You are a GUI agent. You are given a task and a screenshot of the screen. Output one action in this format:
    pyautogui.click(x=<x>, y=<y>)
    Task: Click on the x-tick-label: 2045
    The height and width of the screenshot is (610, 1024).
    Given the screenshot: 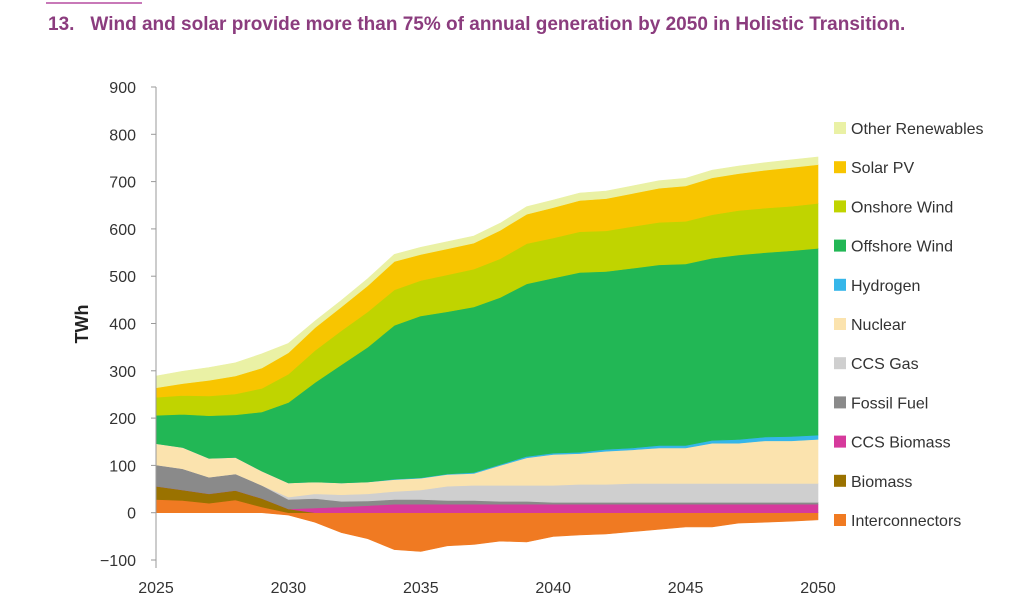 What is the action you would take?
    pyautogui.click(x=686, y=588)
    